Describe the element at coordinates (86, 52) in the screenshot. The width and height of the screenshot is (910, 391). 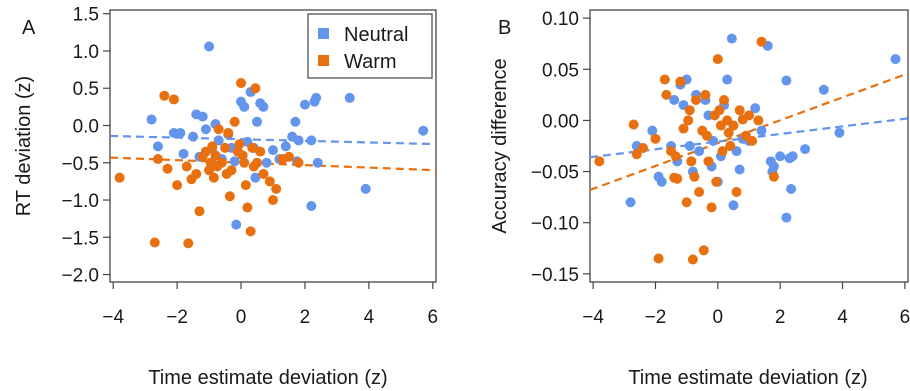
I see `panel-a-y-tick-label: 1.0` at that location.